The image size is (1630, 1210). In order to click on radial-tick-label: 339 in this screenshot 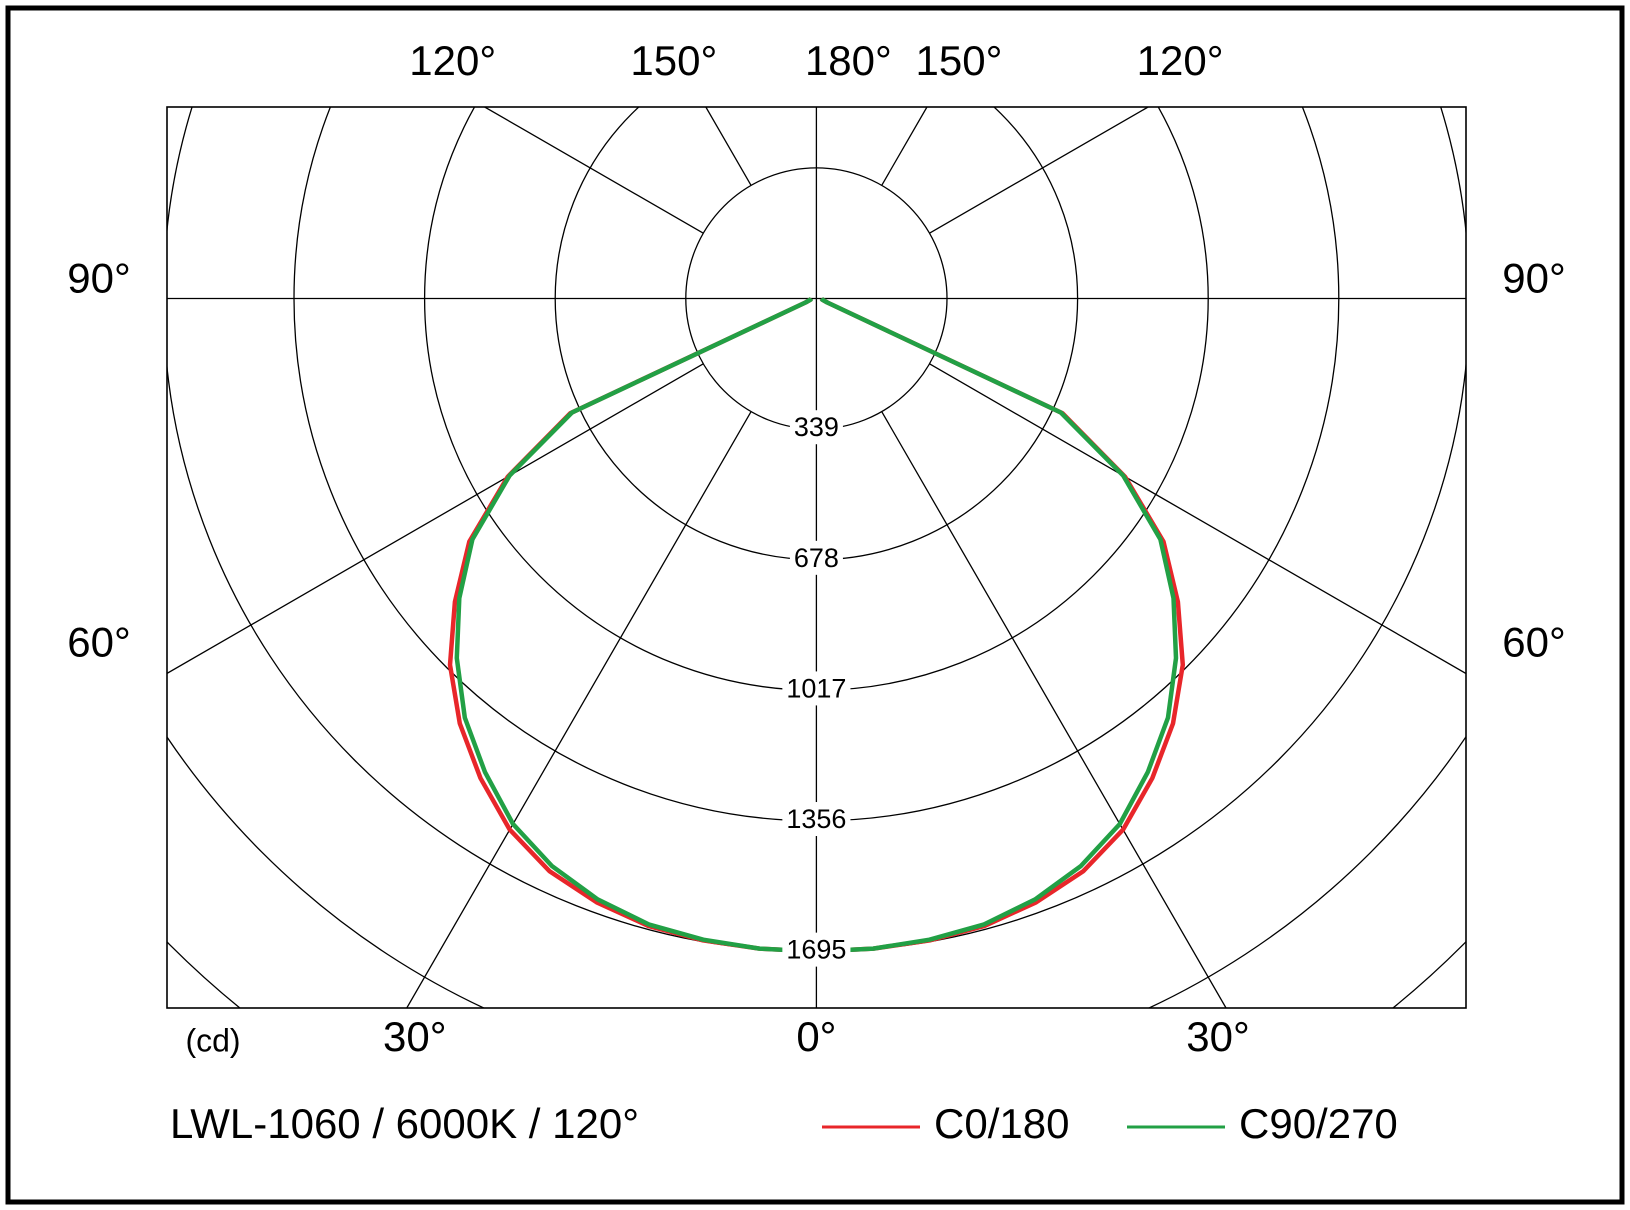, I will do `click(816, 427)`.